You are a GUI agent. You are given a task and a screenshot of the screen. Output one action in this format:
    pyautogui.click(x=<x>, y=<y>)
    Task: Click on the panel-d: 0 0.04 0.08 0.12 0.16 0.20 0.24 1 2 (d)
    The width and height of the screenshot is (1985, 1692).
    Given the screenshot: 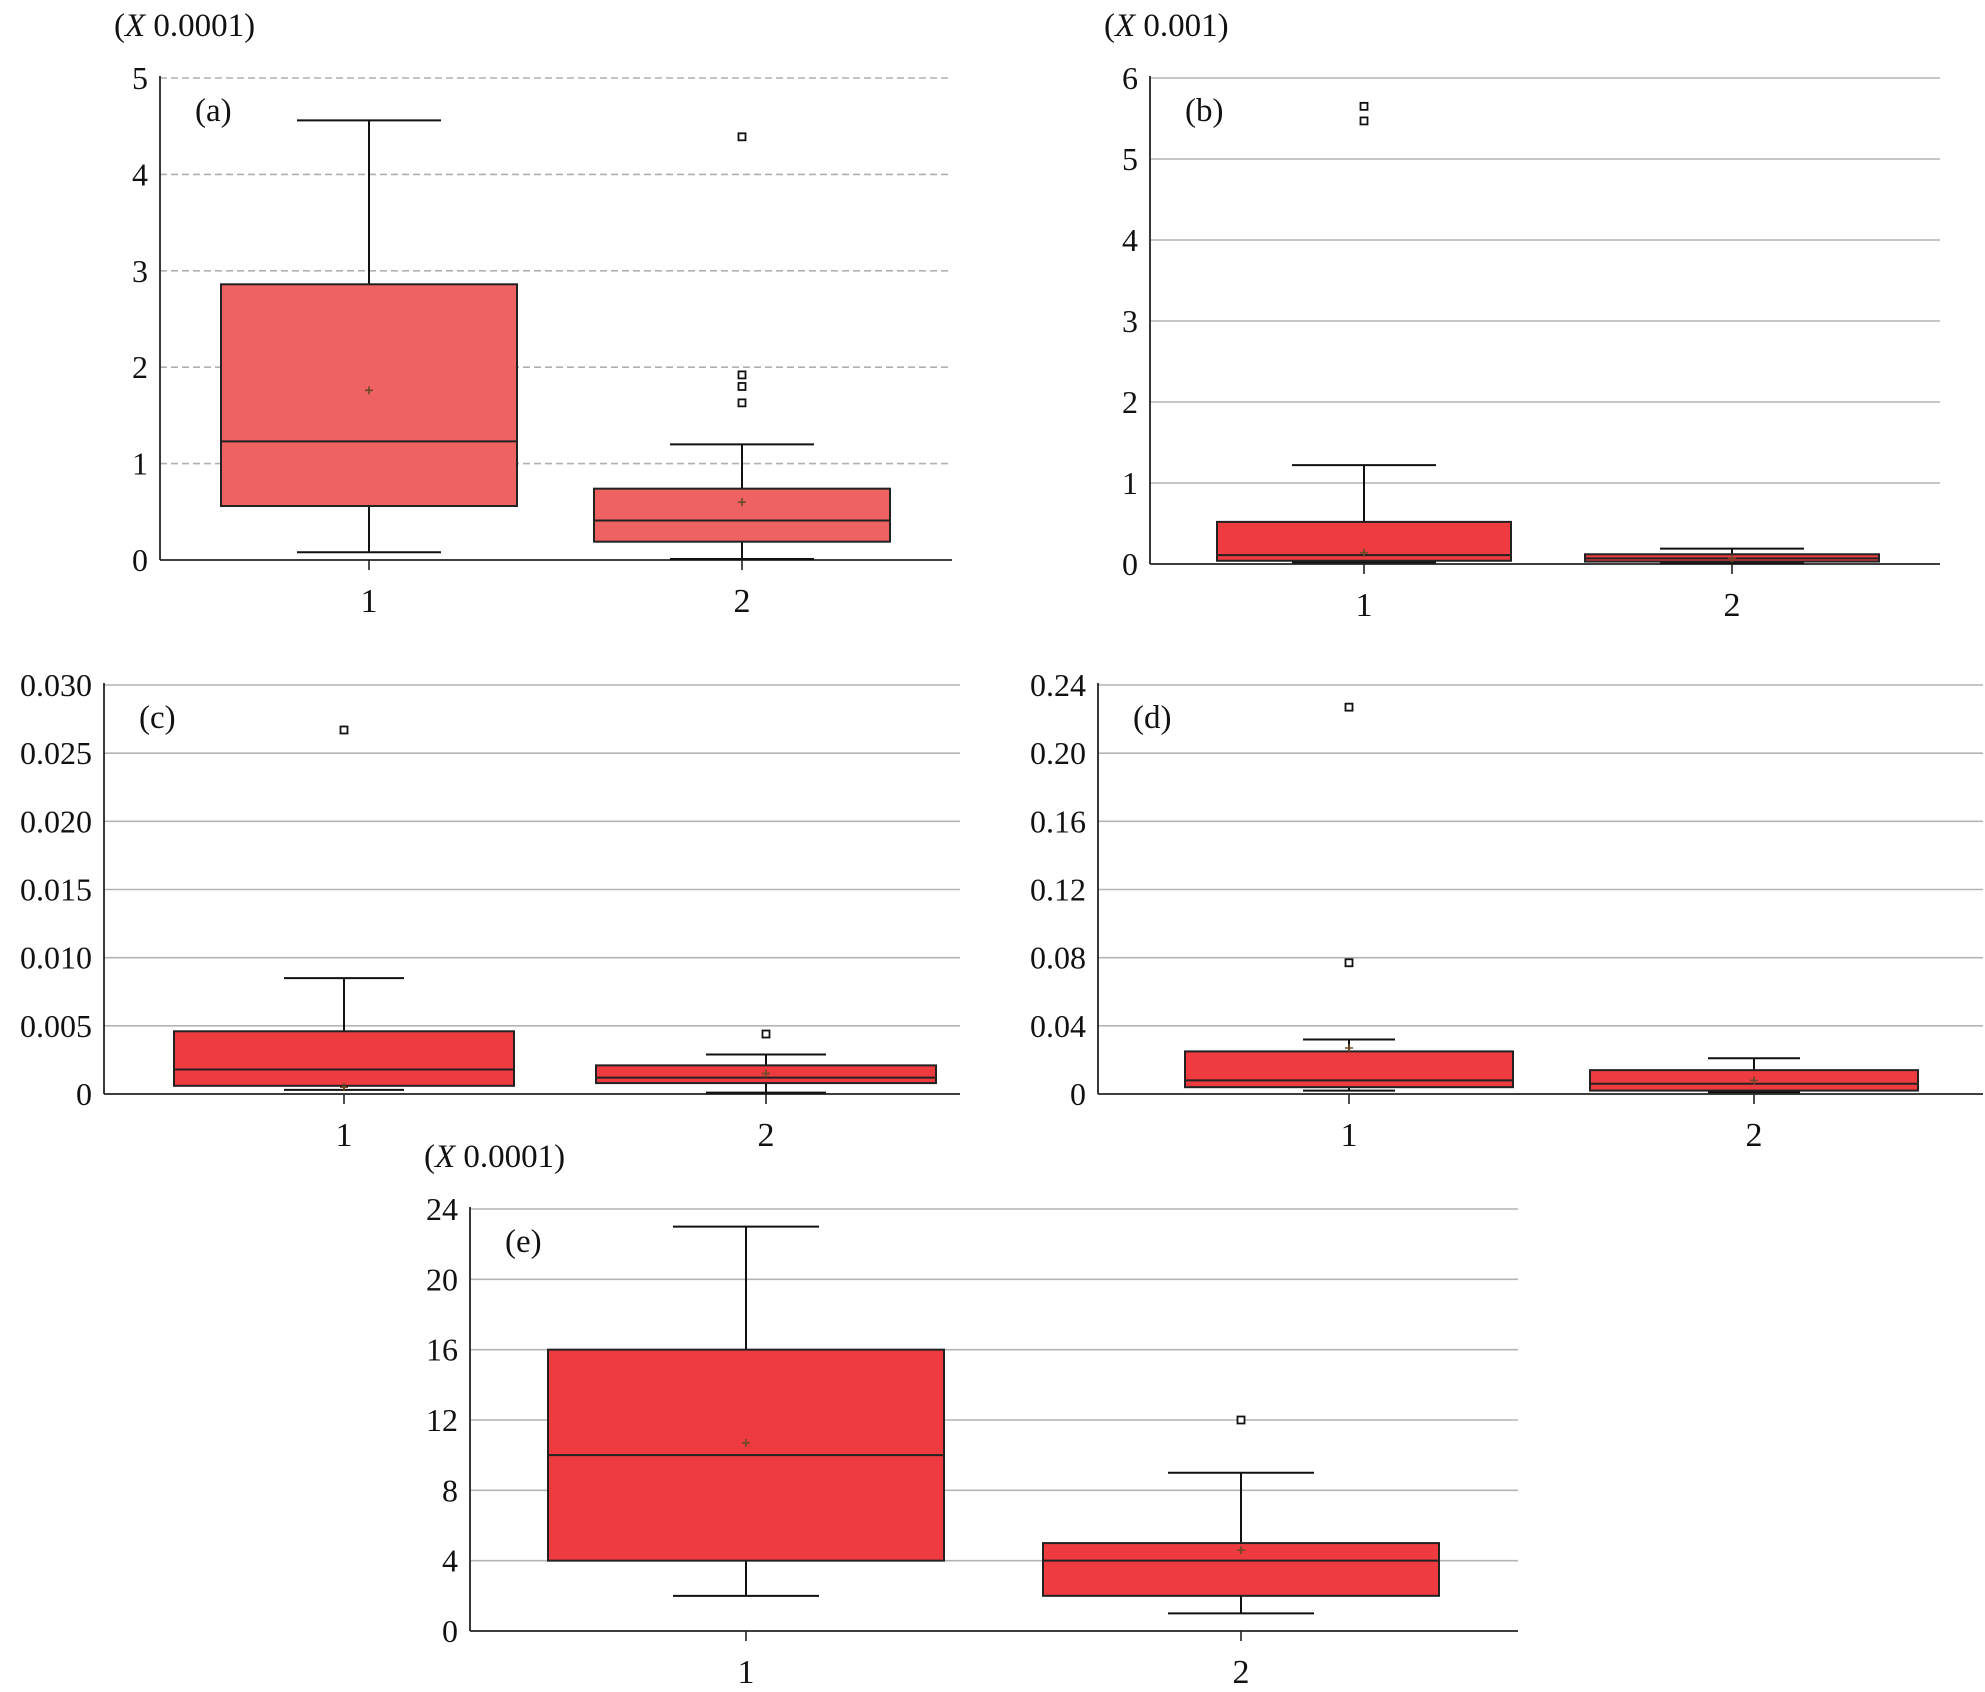 What is the action you would take?
    pyautogui.click(x=1506, y=910)
    